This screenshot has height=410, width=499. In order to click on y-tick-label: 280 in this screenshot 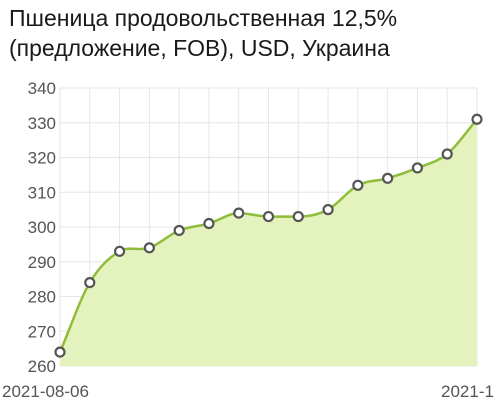, I will do `click(42, 297)`.